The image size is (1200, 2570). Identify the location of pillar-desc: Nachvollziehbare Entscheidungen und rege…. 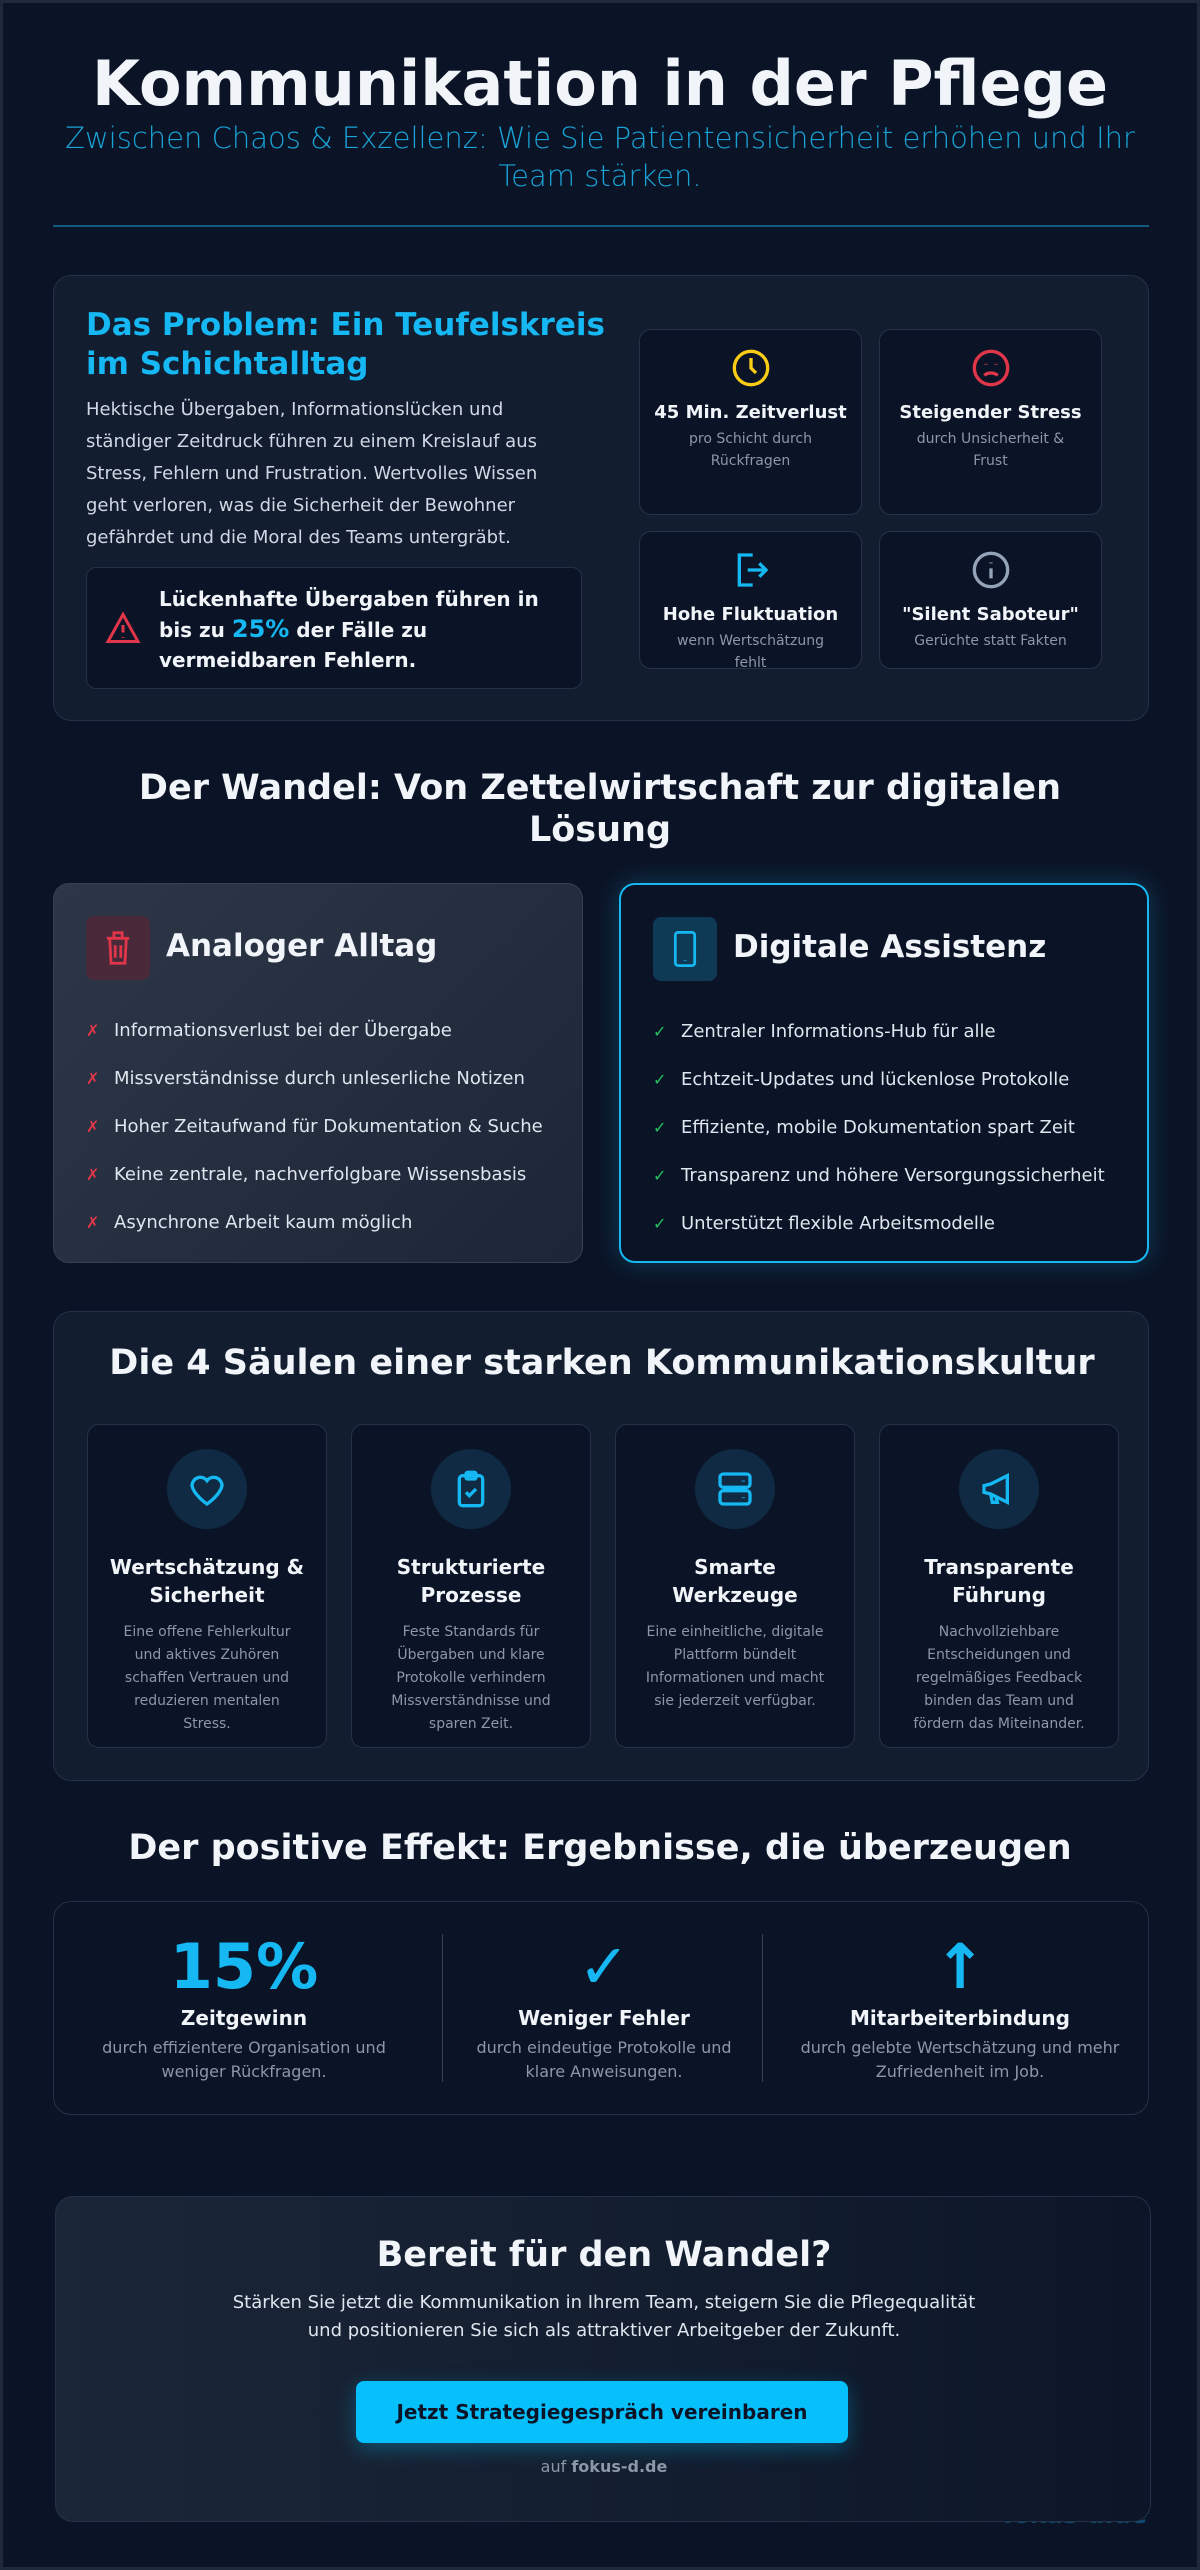
(999, 1678).